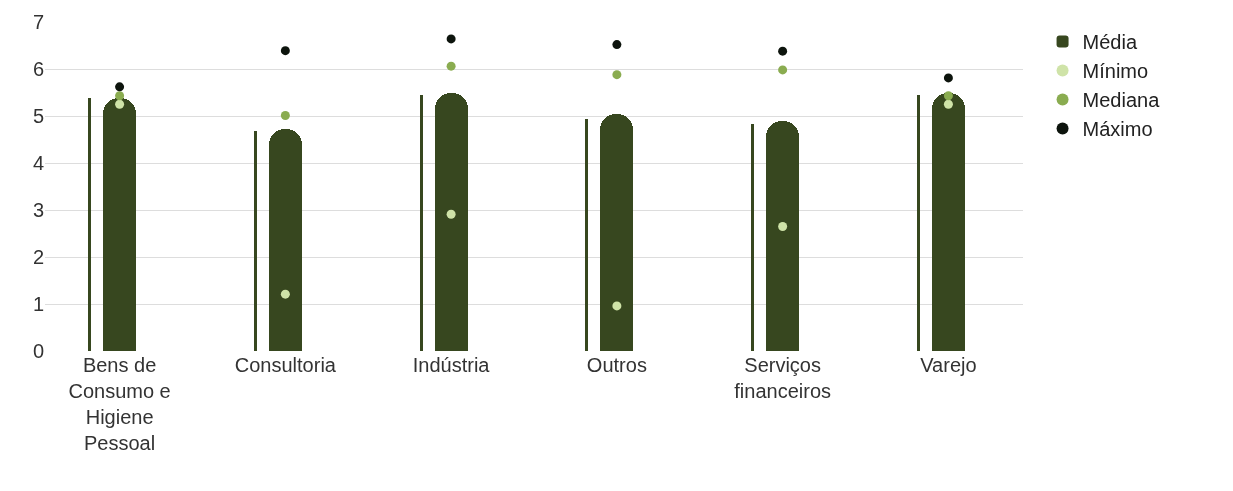 Image resolution: width=1233 pixels, height=491 pixels. I want to click on y-tick-label: 1, so click(38, 304).